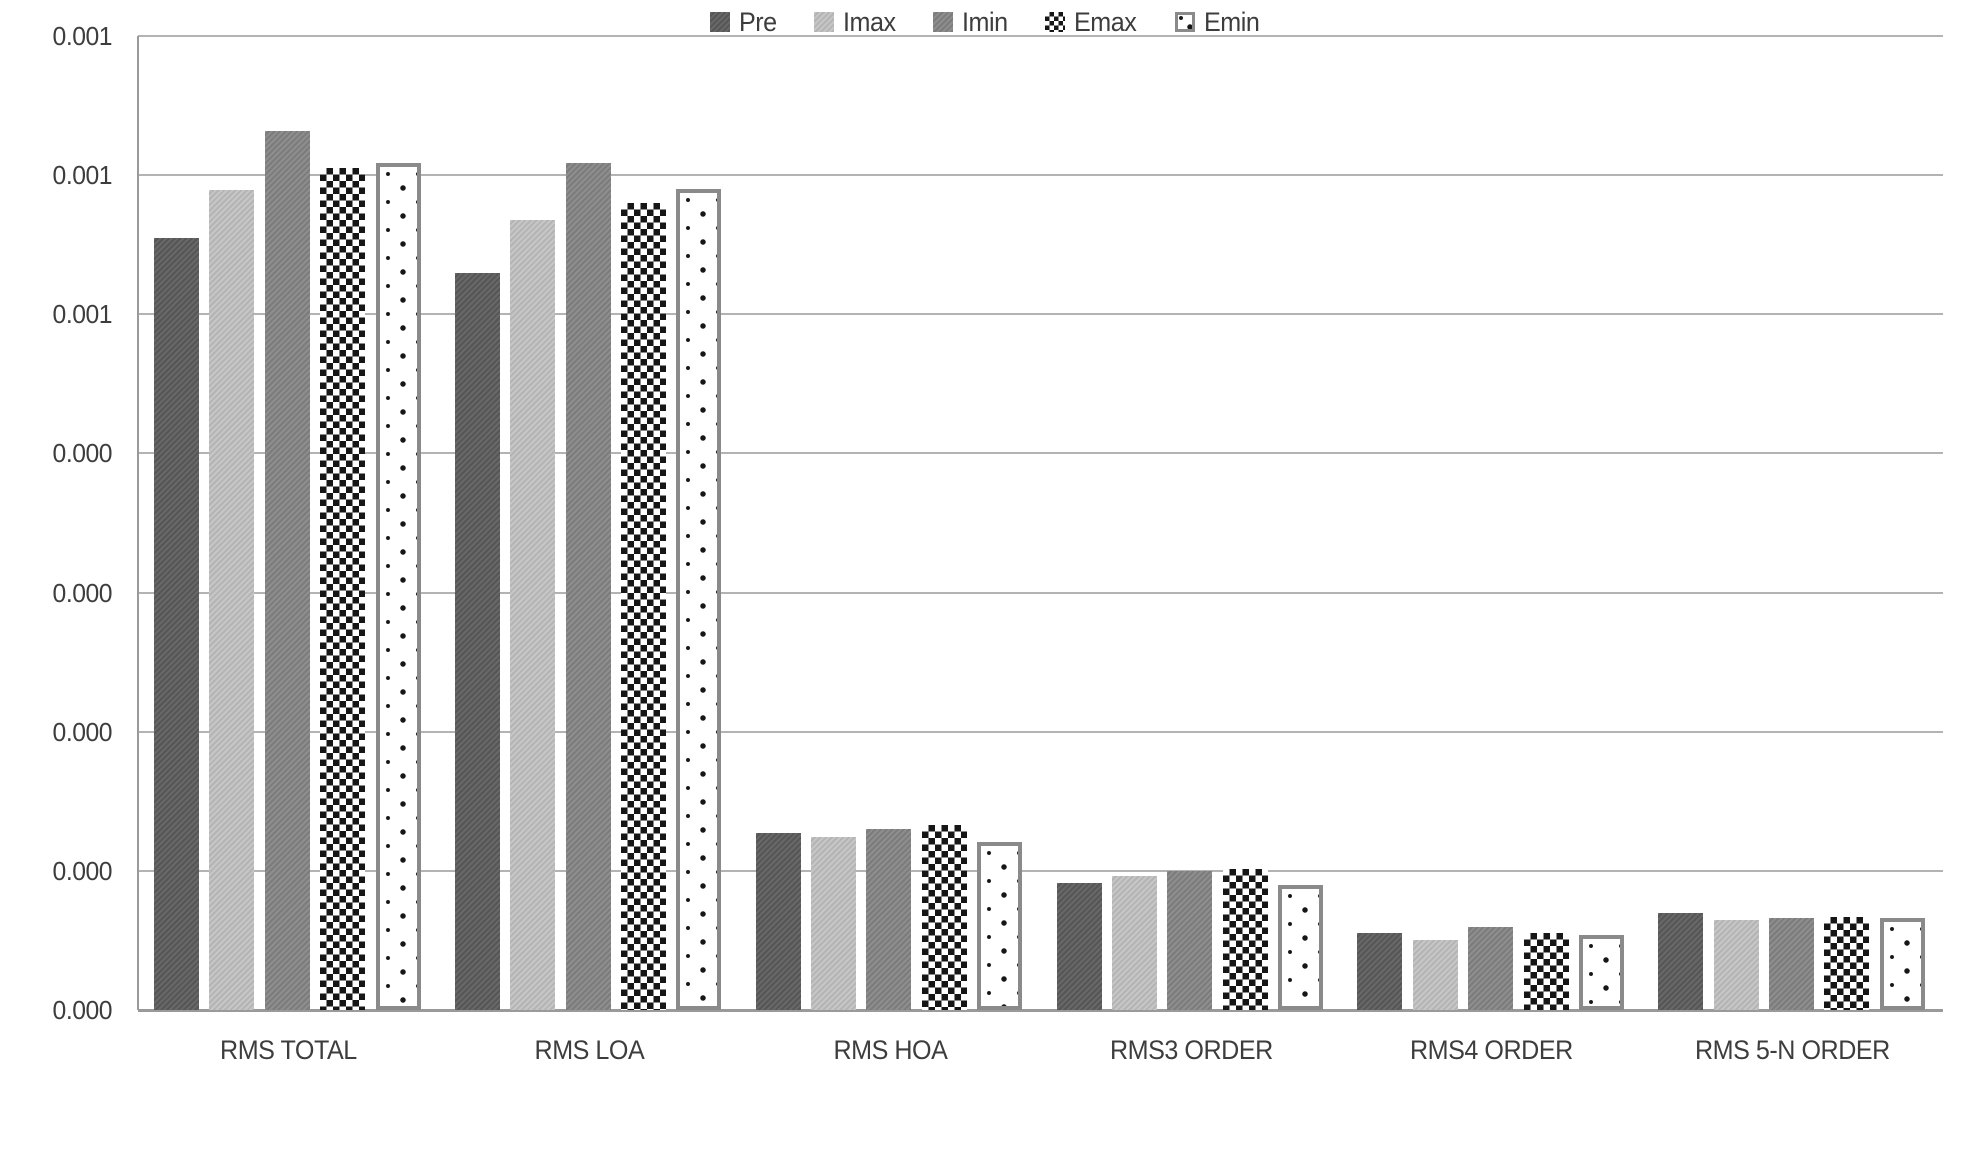  Describe the element at coordinates (288, 1050) in the screenshot. I see `category-label-rms-total: RMS TOTAL` at that location.